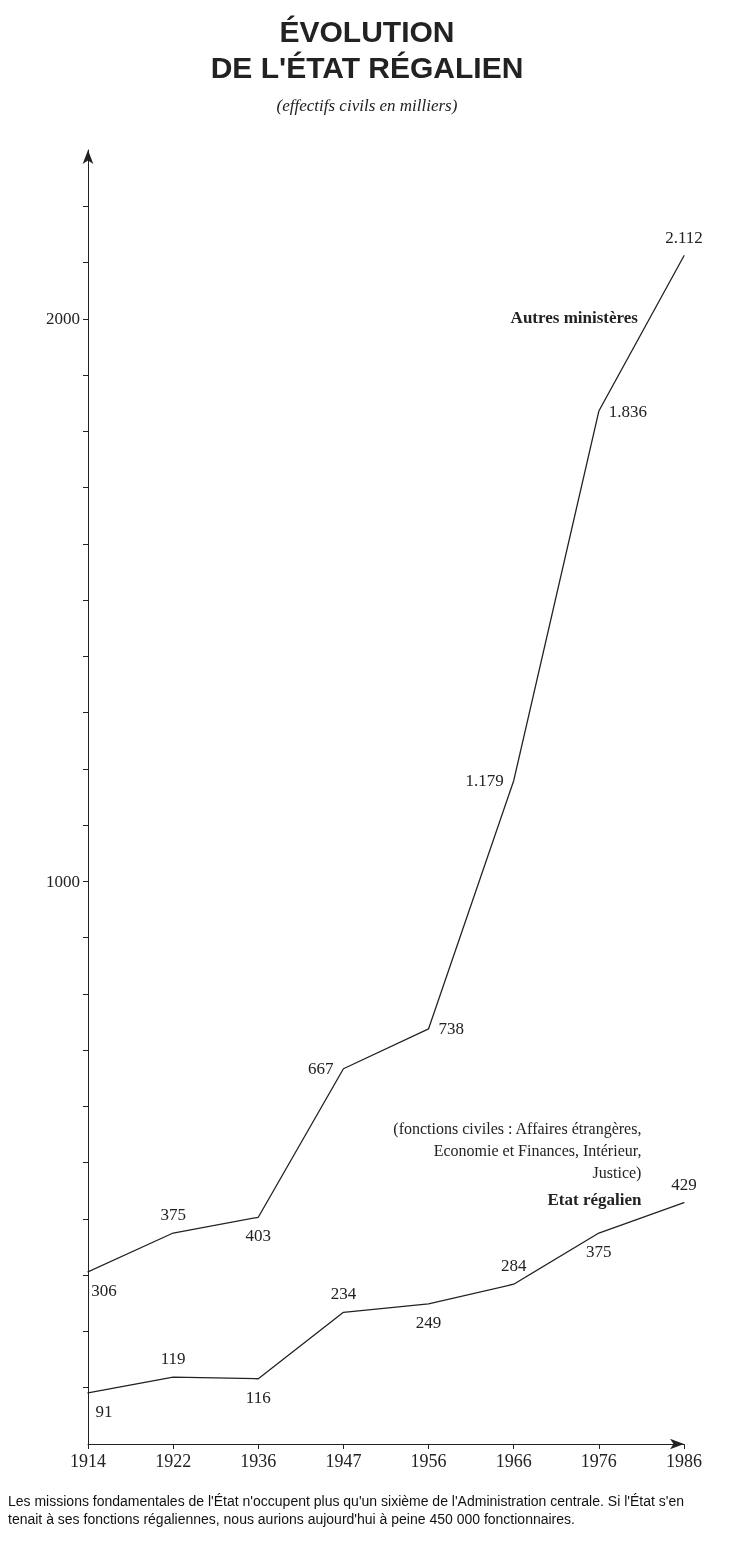 The width and height of the screenshot is (734, 1544). Describe the element at coordinates (684, 1184) in the screenshot. I see `data-label: 429` at that location.